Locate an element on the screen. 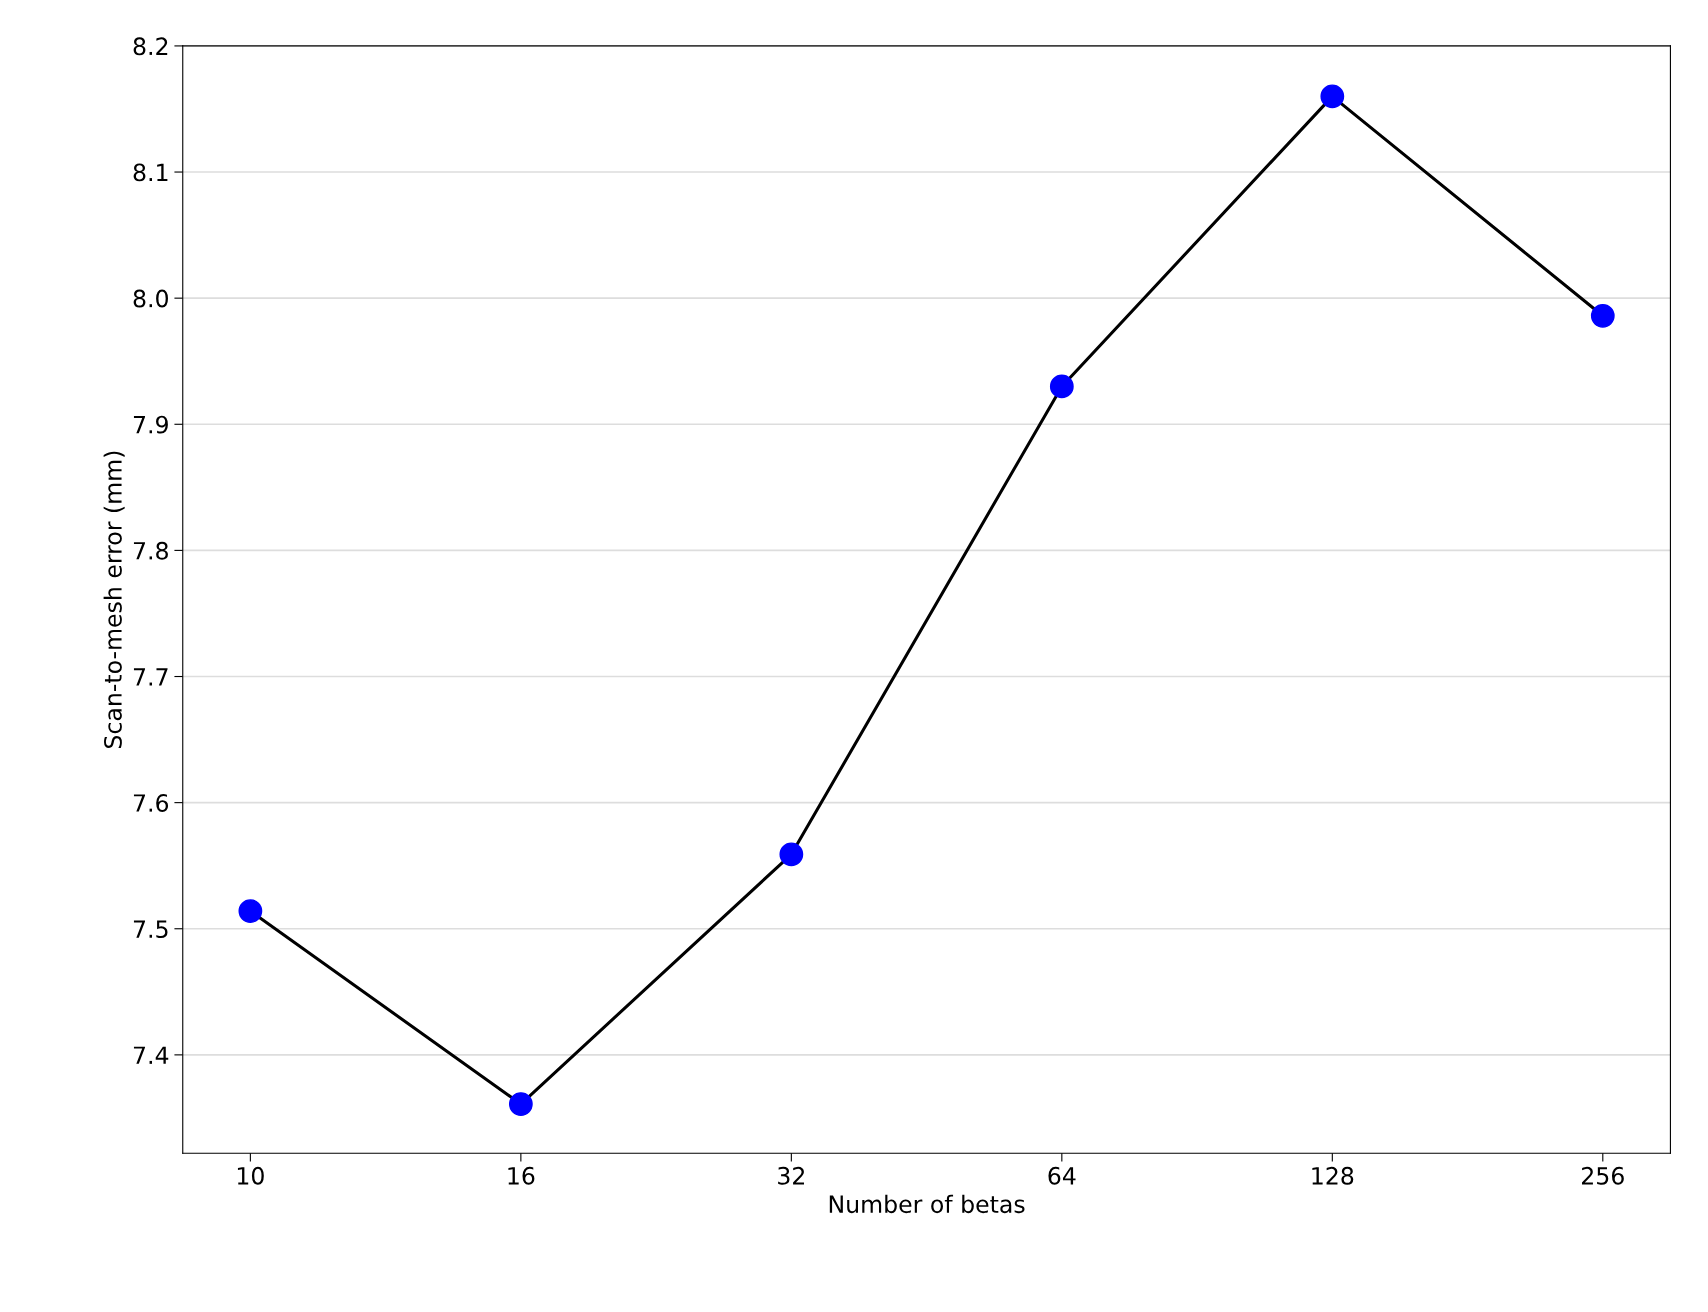  y-tick-label: 7.4 is located at coordinates (151, 1055).